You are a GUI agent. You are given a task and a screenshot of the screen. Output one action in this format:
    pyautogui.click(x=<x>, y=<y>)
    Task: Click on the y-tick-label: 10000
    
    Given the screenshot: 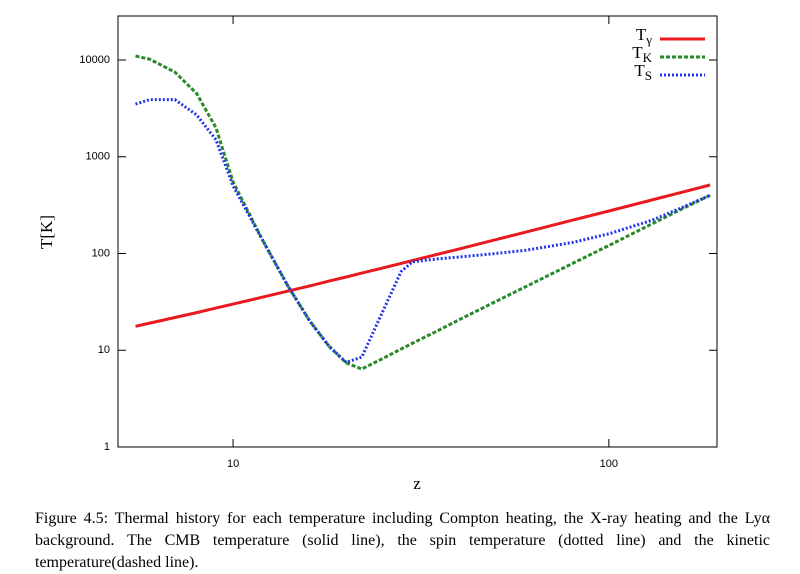 What is the action you would take?
    pyautogui.click(x=94, y=60)
    